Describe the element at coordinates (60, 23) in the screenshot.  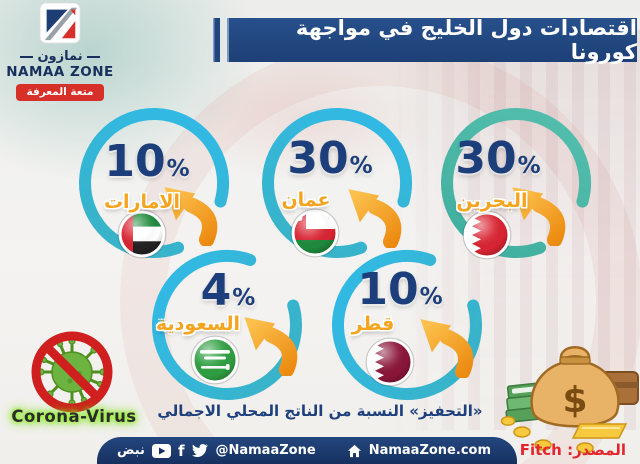
I see `namaa-zone-logo-icon` at that location.